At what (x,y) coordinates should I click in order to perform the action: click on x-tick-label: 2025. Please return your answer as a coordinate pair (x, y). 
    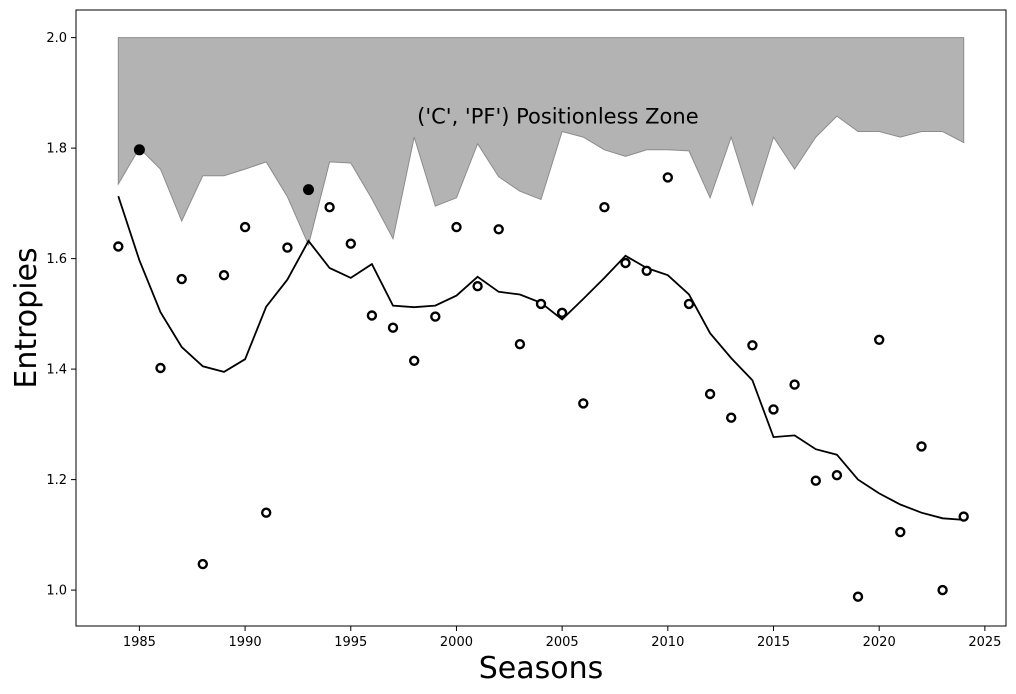
    Looking at the image, I should click on (984, 642).